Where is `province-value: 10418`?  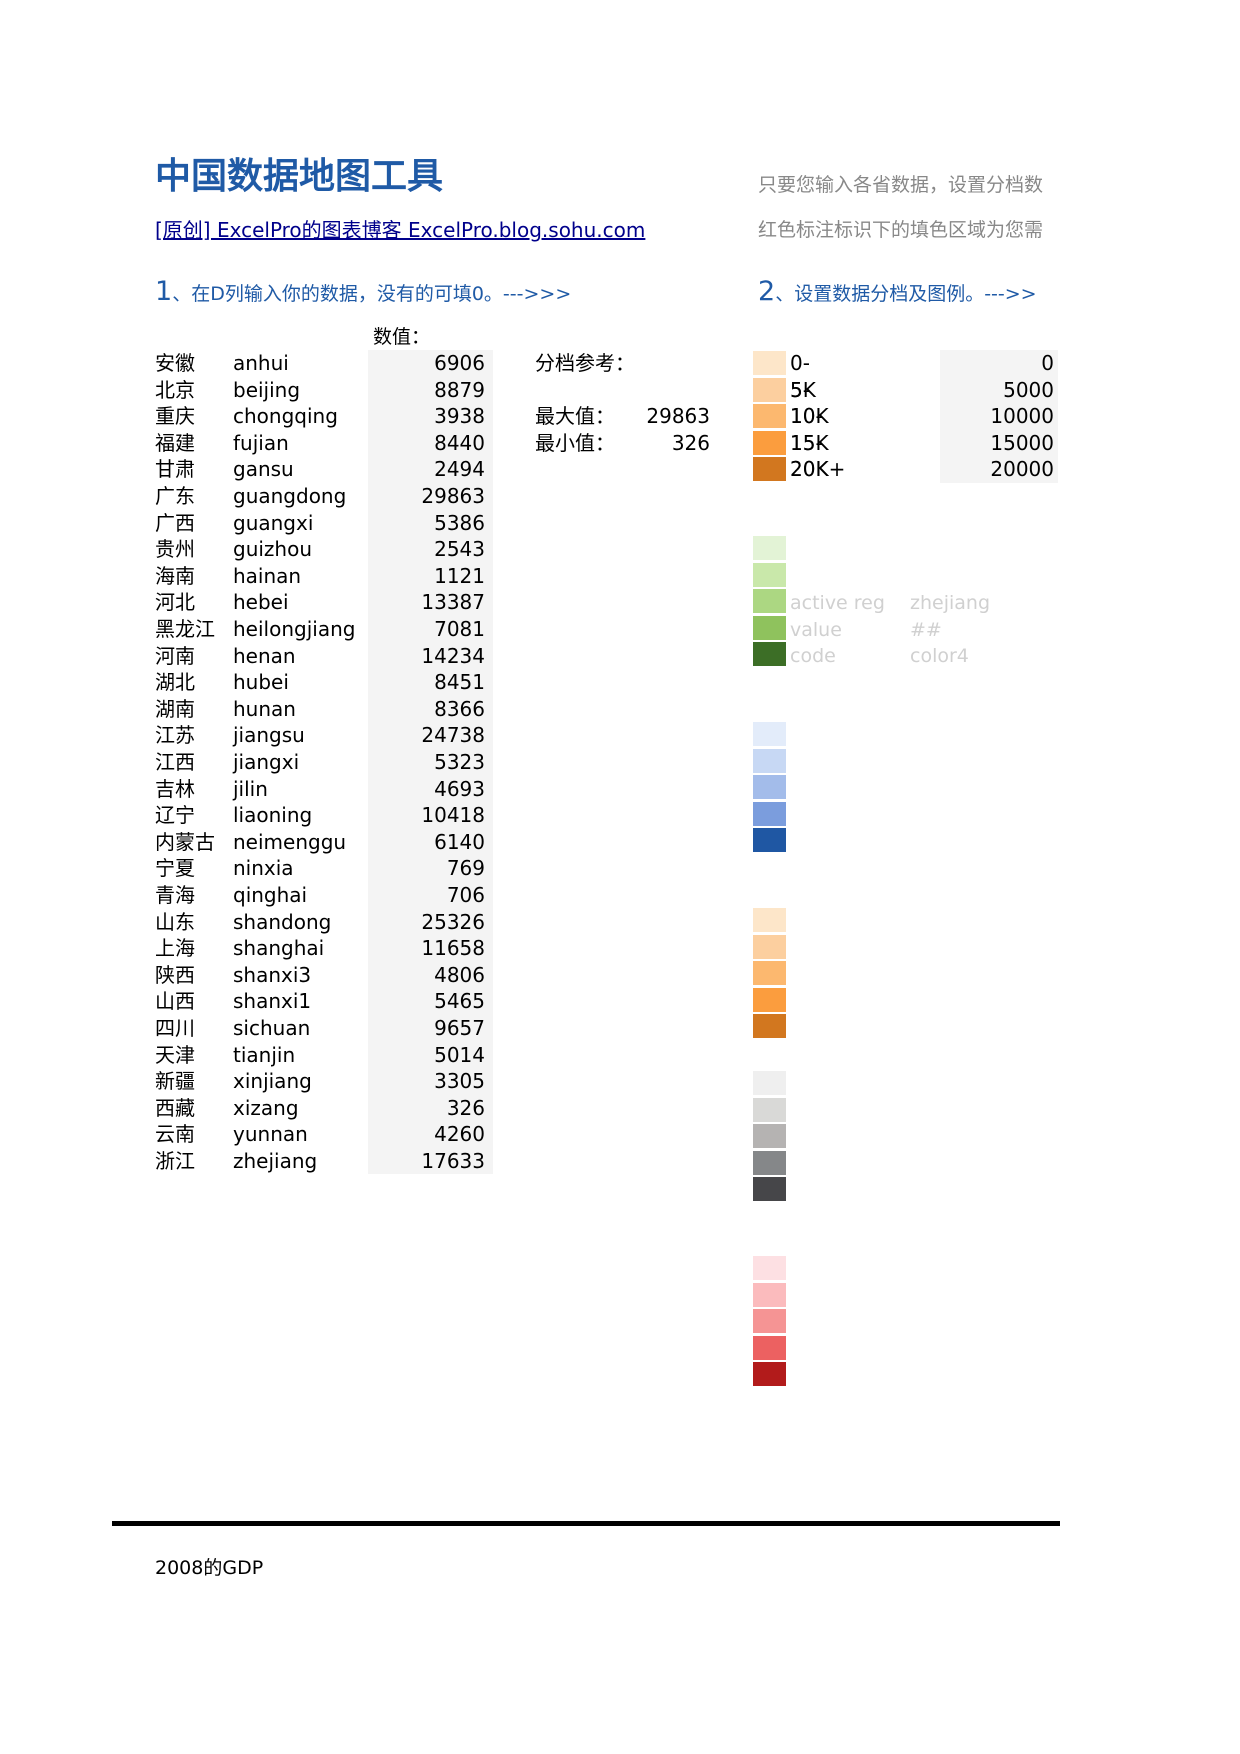
province-value: 10418 is located at coordinates (453, 815).